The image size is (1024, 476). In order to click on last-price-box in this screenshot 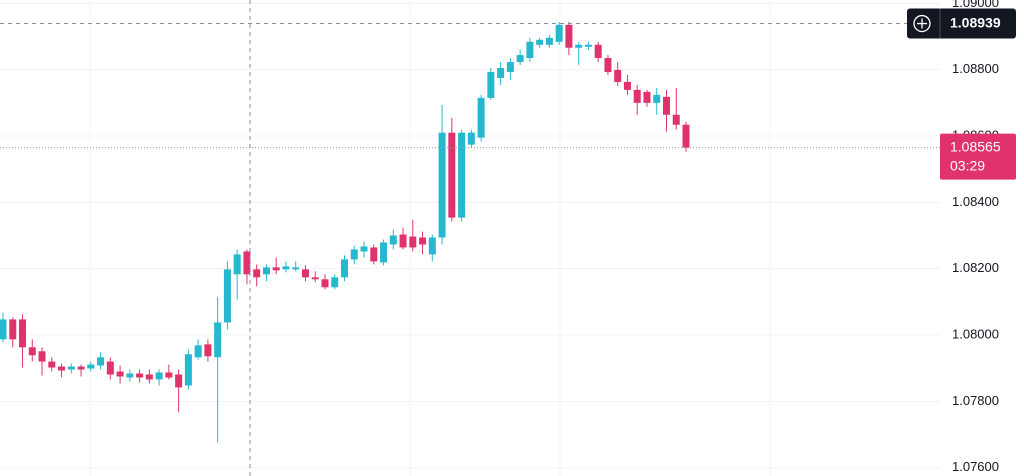, I will do `click(978, 156)`.